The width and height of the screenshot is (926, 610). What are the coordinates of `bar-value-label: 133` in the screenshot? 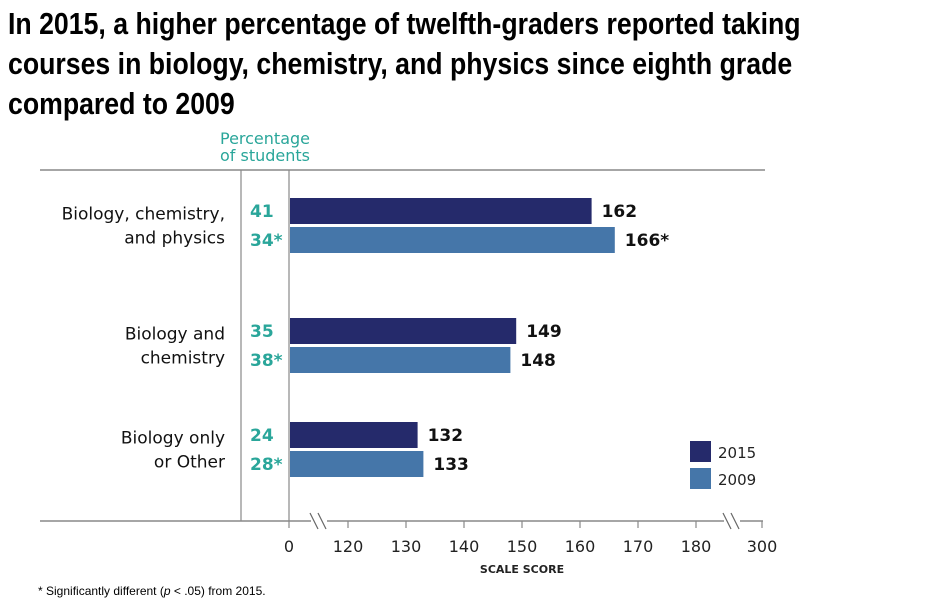 It's located at (451, 465).